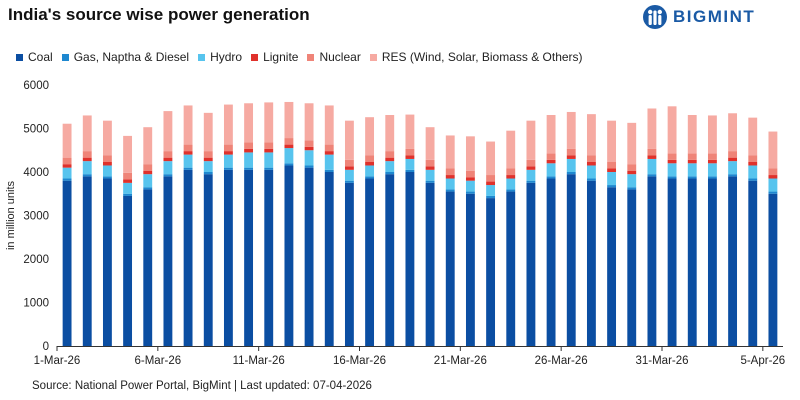 Image resolution: width=800 pixels, height=400 pixels. What do you see at coordinates (661, 361) in the screenshot?
I see `x-tick-label: 31-Mar-26` at bounding box center [661, 361].